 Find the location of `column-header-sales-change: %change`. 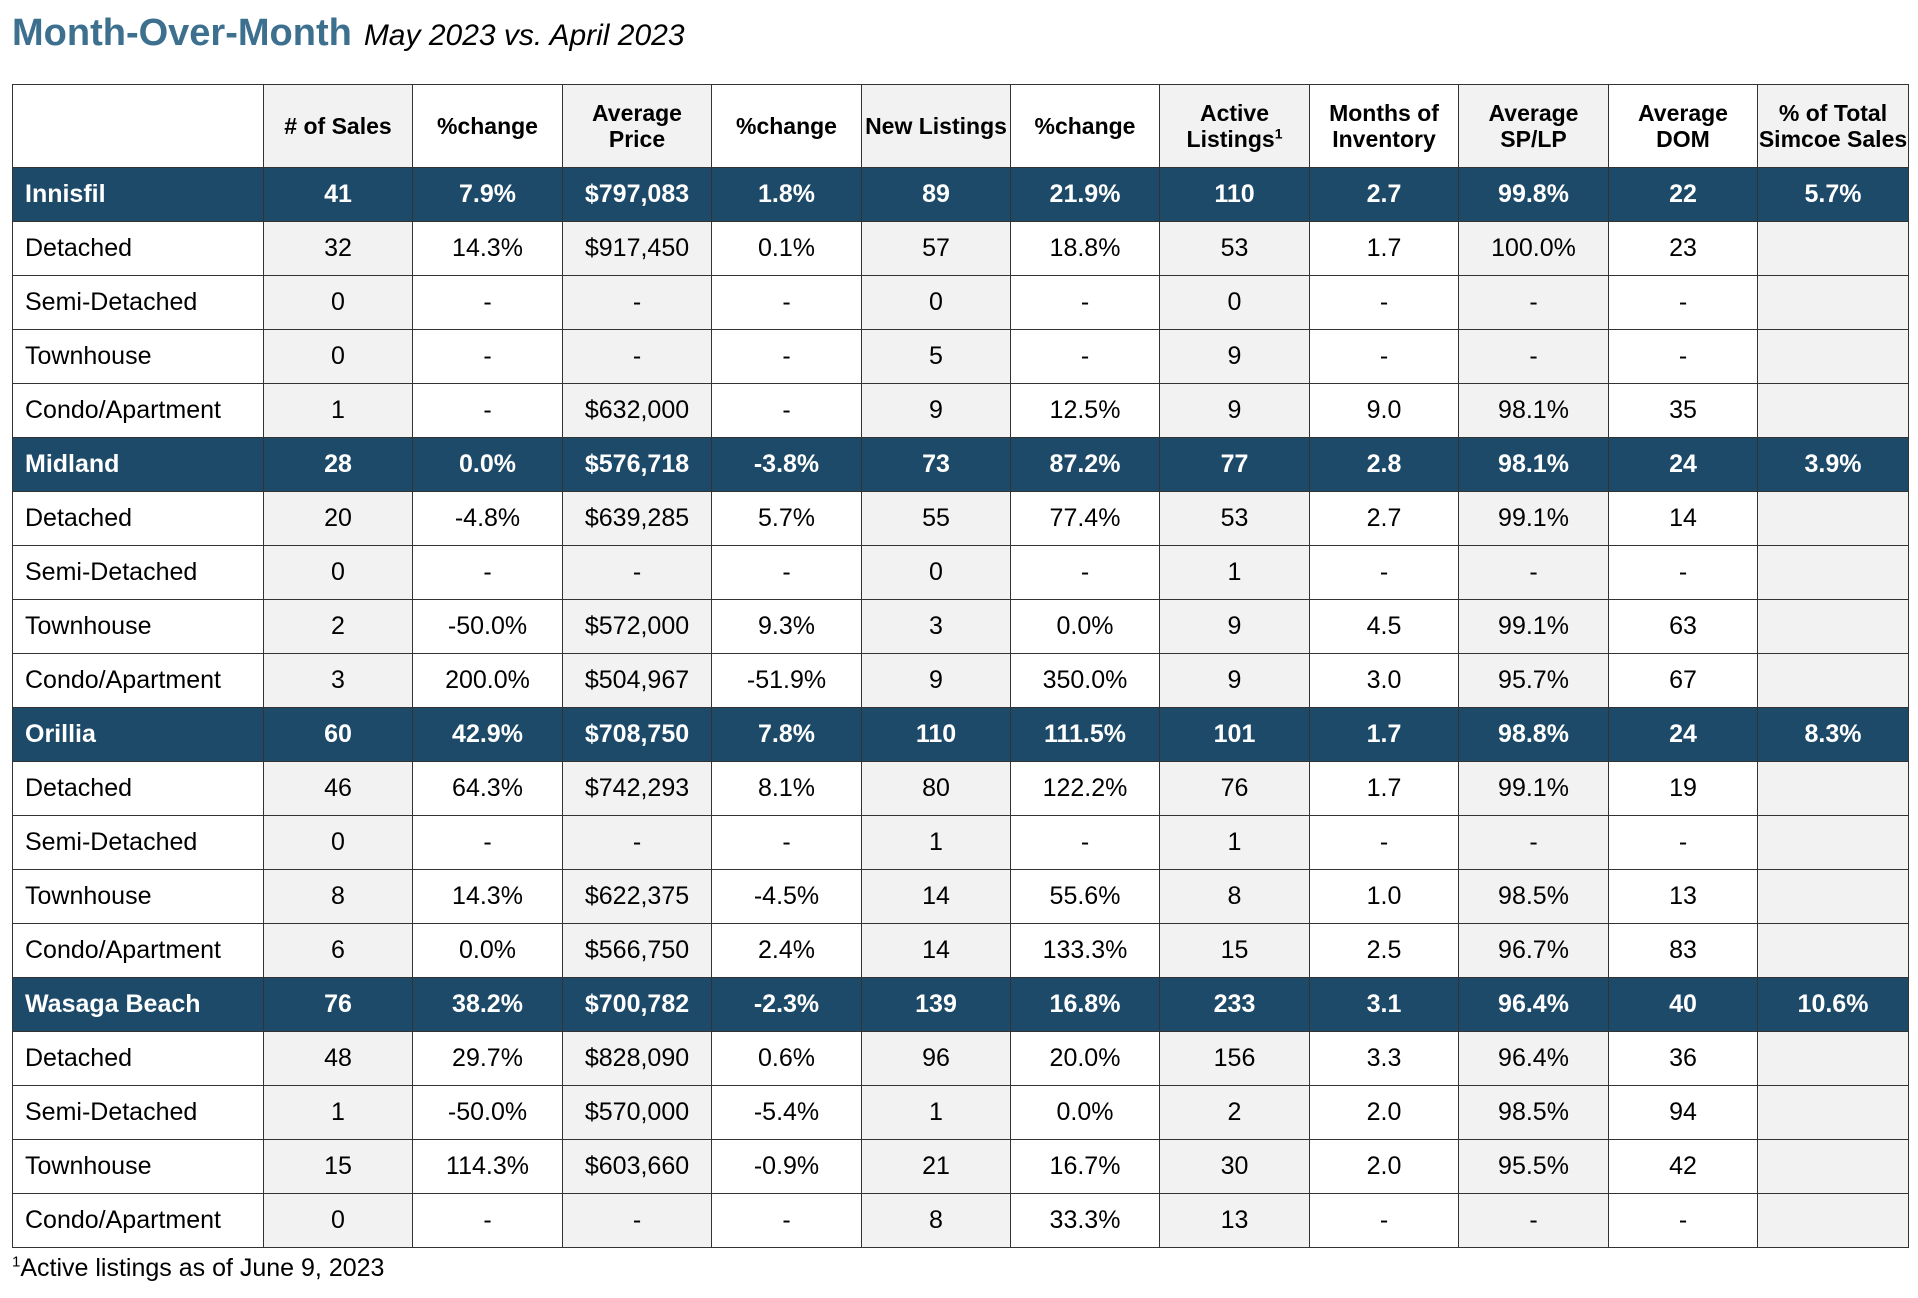

column-header-sales-change: %change is located at coordinates (487, 126).